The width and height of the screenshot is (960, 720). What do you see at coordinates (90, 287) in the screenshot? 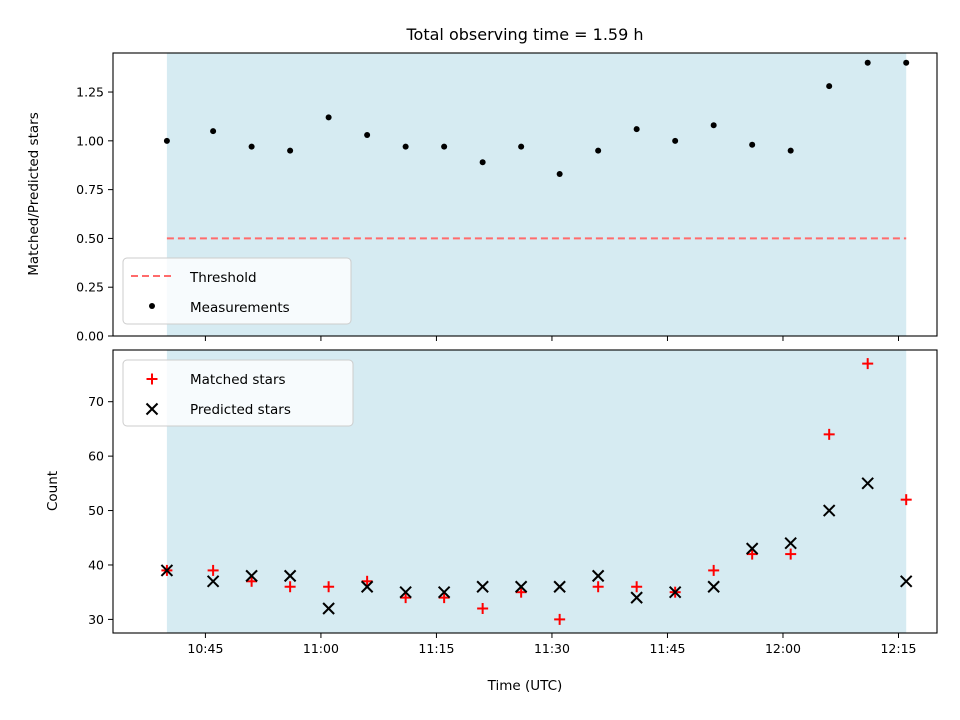
I see `ratio-y-tick-label: 0.25` at bounding box center [90, 287].